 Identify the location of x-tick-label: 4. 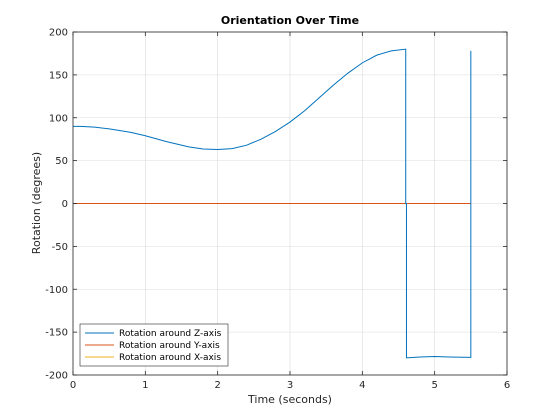
(362, 385).